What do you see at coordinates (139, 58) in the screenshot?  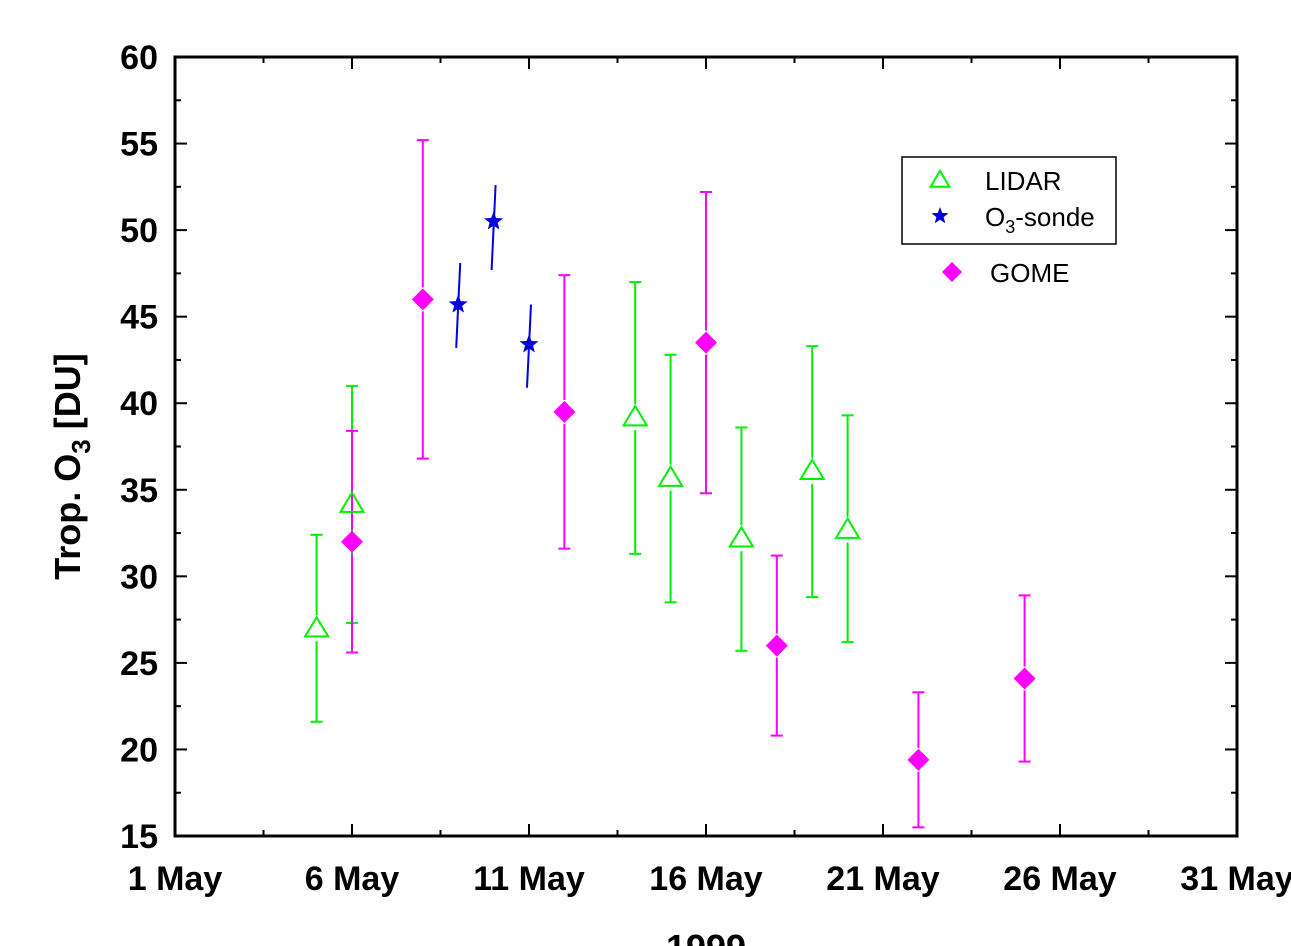 I see `y-tick-label: 60` at bounding box center [139, 58].